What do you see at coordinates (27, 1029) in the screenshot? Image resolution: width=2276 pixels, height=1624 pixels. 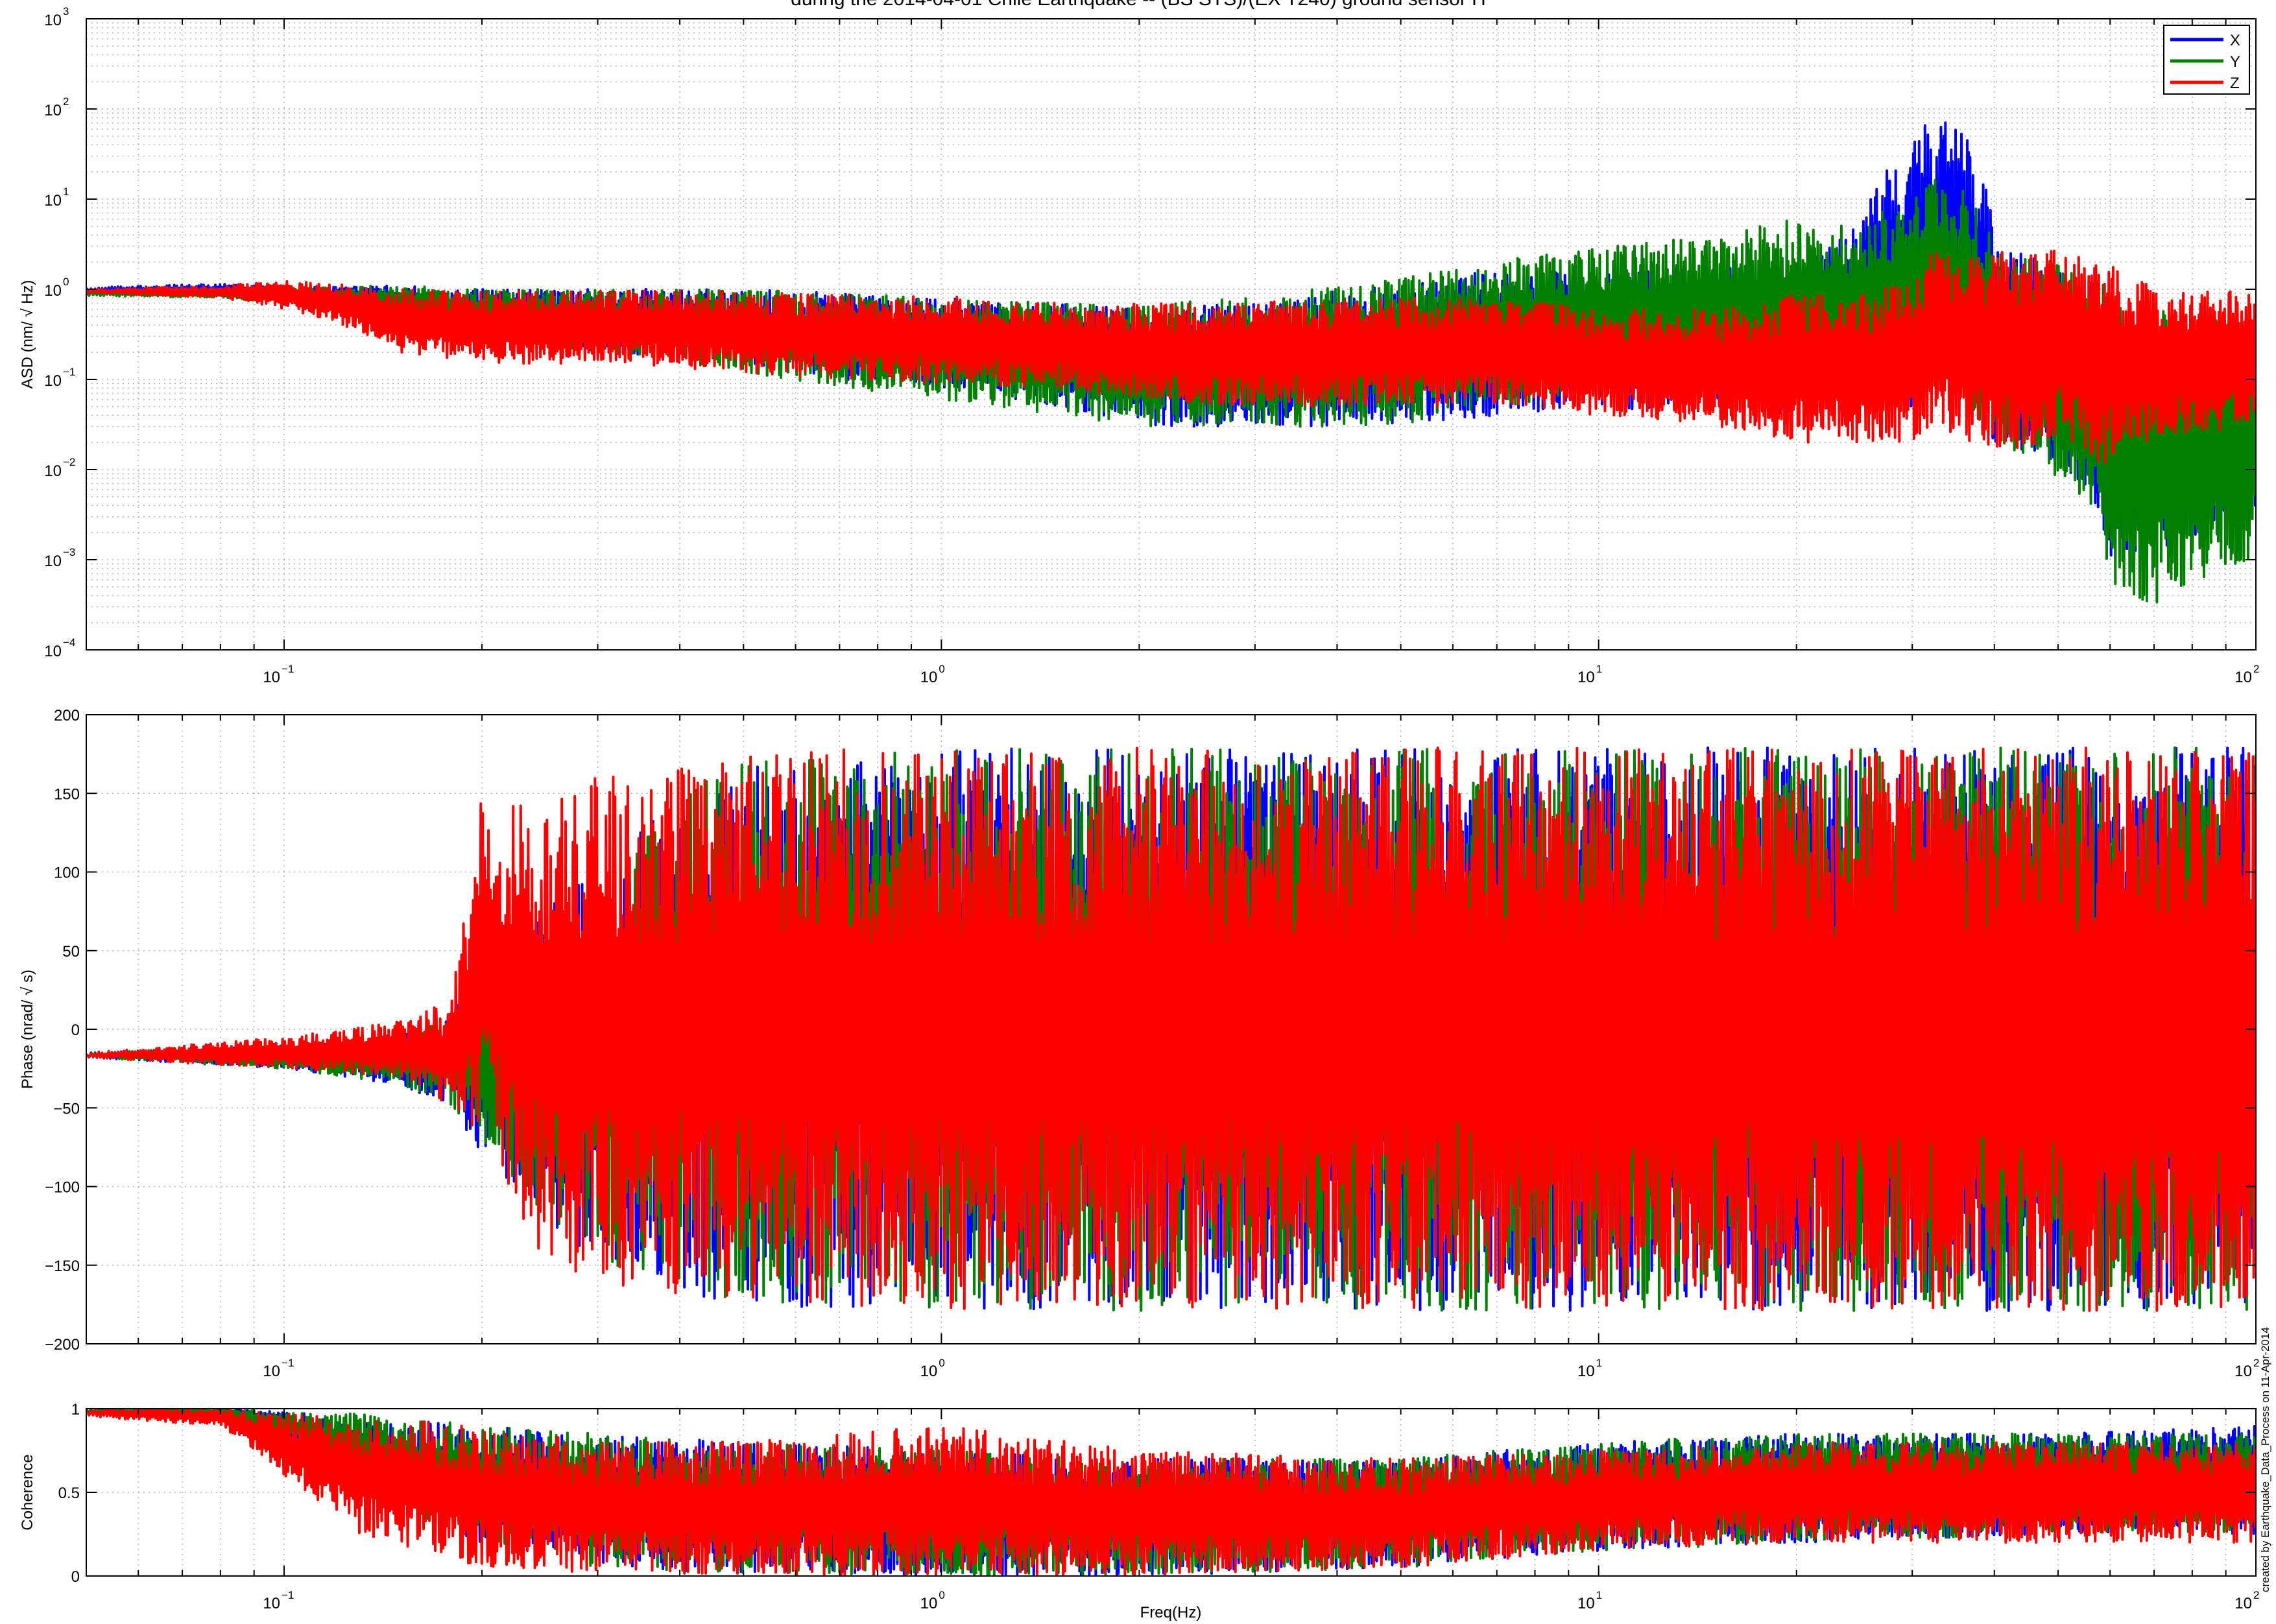 I see `y-axis-label: Phase (nrad/ √ s)` at bounding box center [27, 1029].